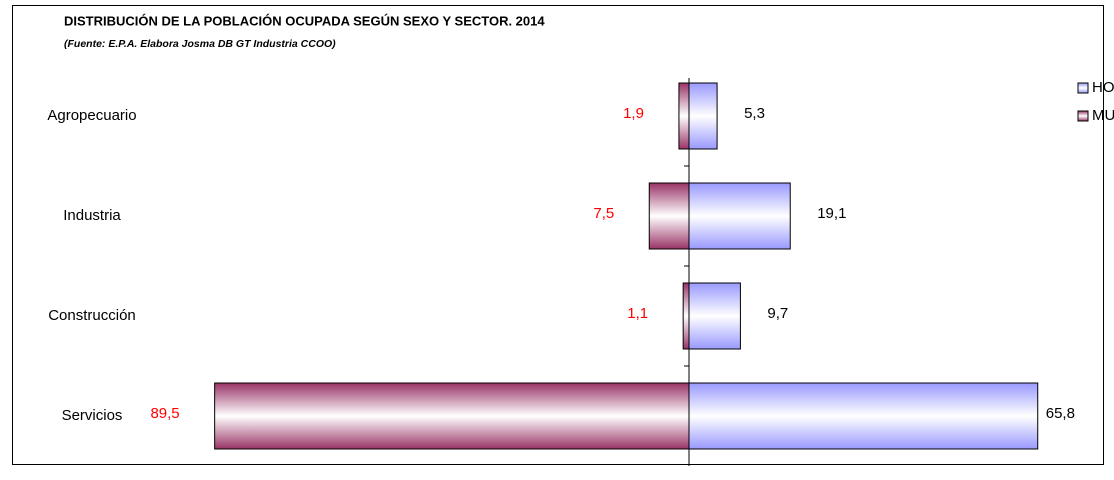 The width and height of the screenshot is (1114, 480). Describe the element at coordinates (91, 115) in the screenshot. I see `category-label: Agropecuario` at that location.